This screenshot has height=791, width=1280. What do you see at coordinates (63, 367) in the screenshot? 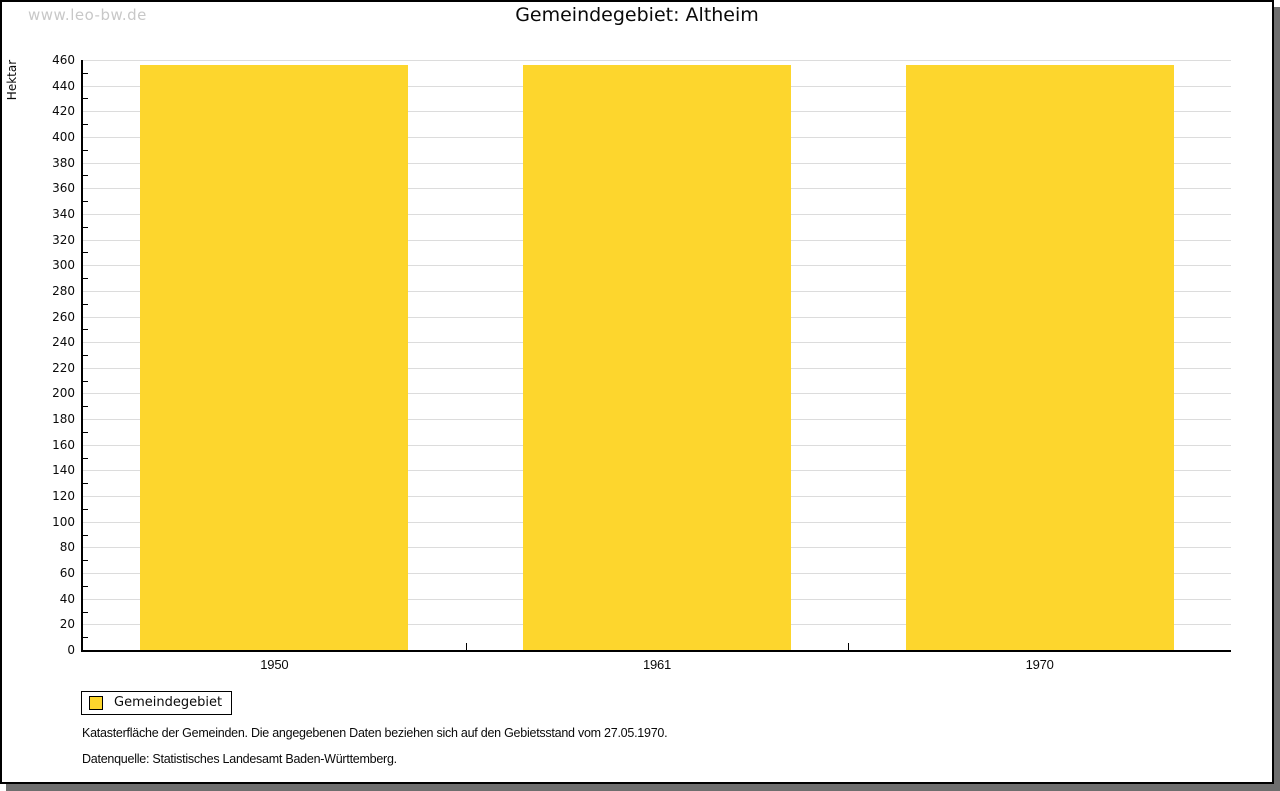
I see `y-tick-label-220: 220` at bounding box center [63, 367].